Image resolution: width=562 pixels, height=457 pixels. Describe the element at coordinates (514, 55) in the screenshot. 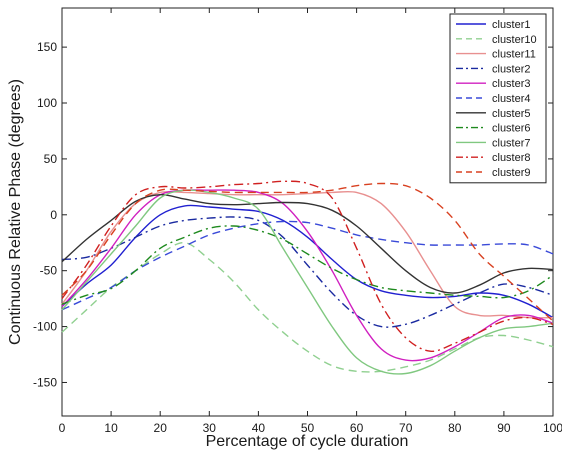

I see `legend-label-cluster11: cluster11` at that location.